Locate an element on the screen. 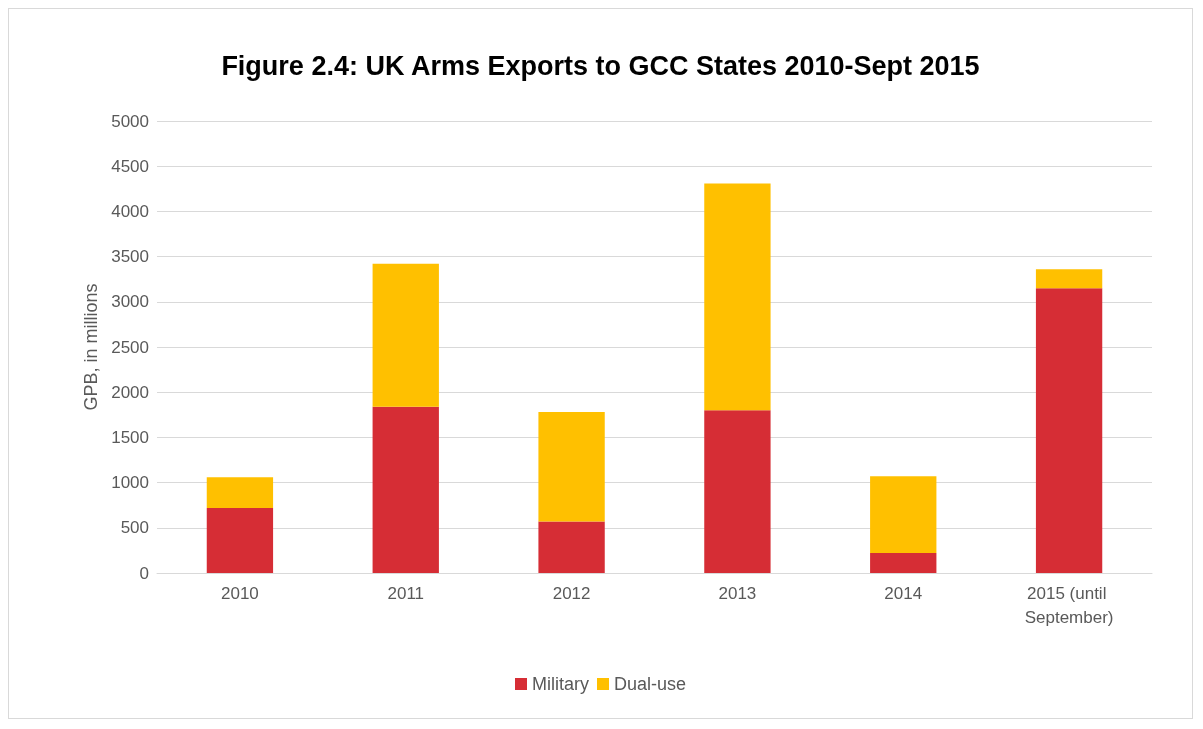 The width and height of the screenshot is (1203, 729). legend-label: Dual-use is located at coordinates (650, 684).